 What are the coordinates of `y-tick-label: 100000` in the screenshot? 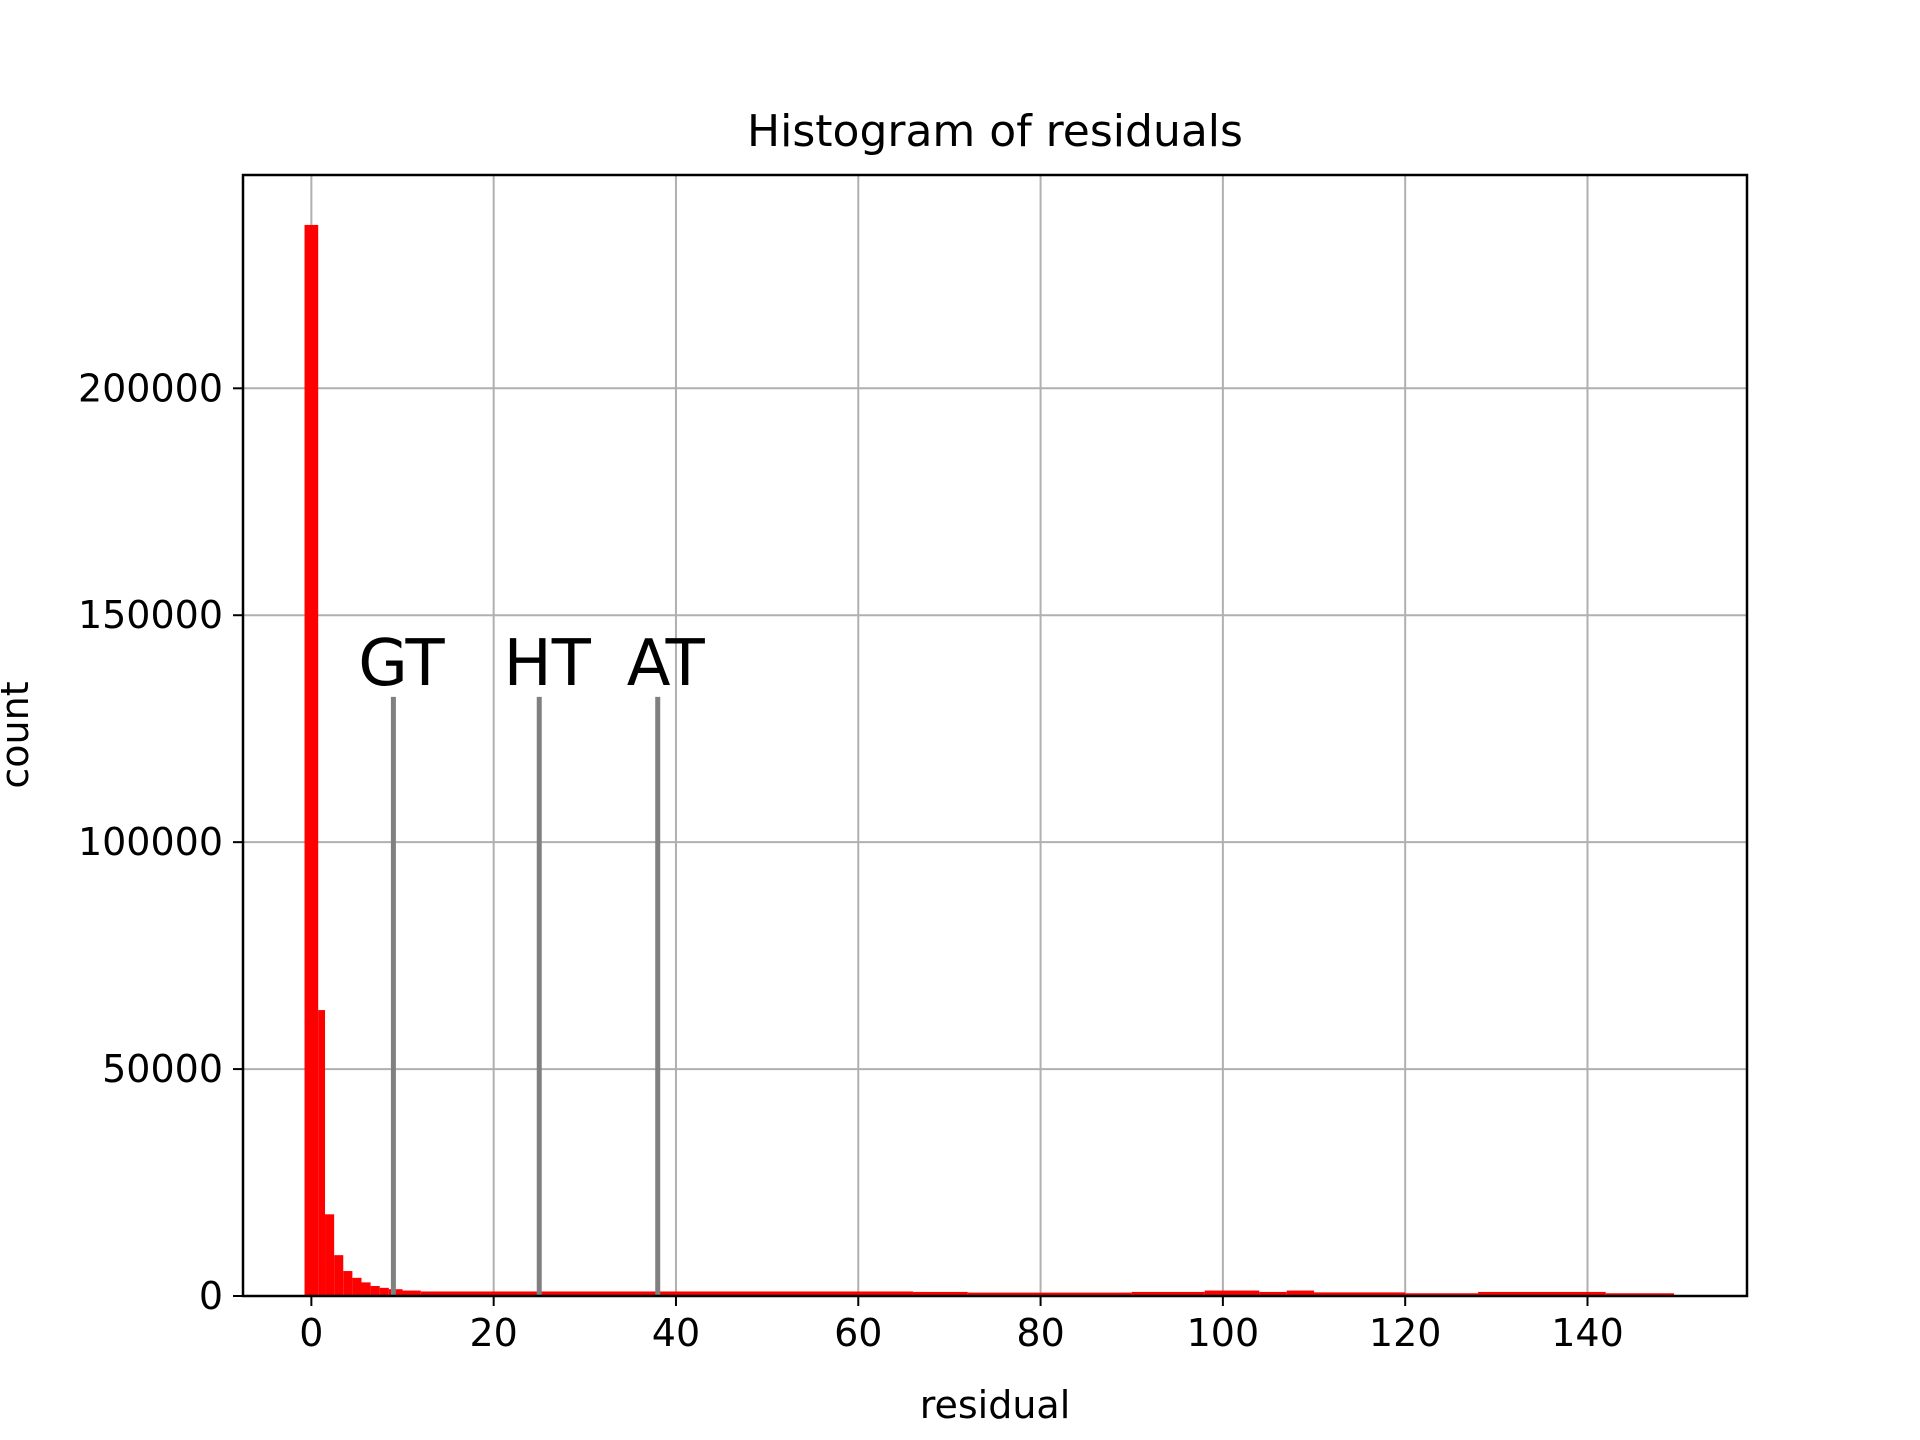 It's located at (150, 842).